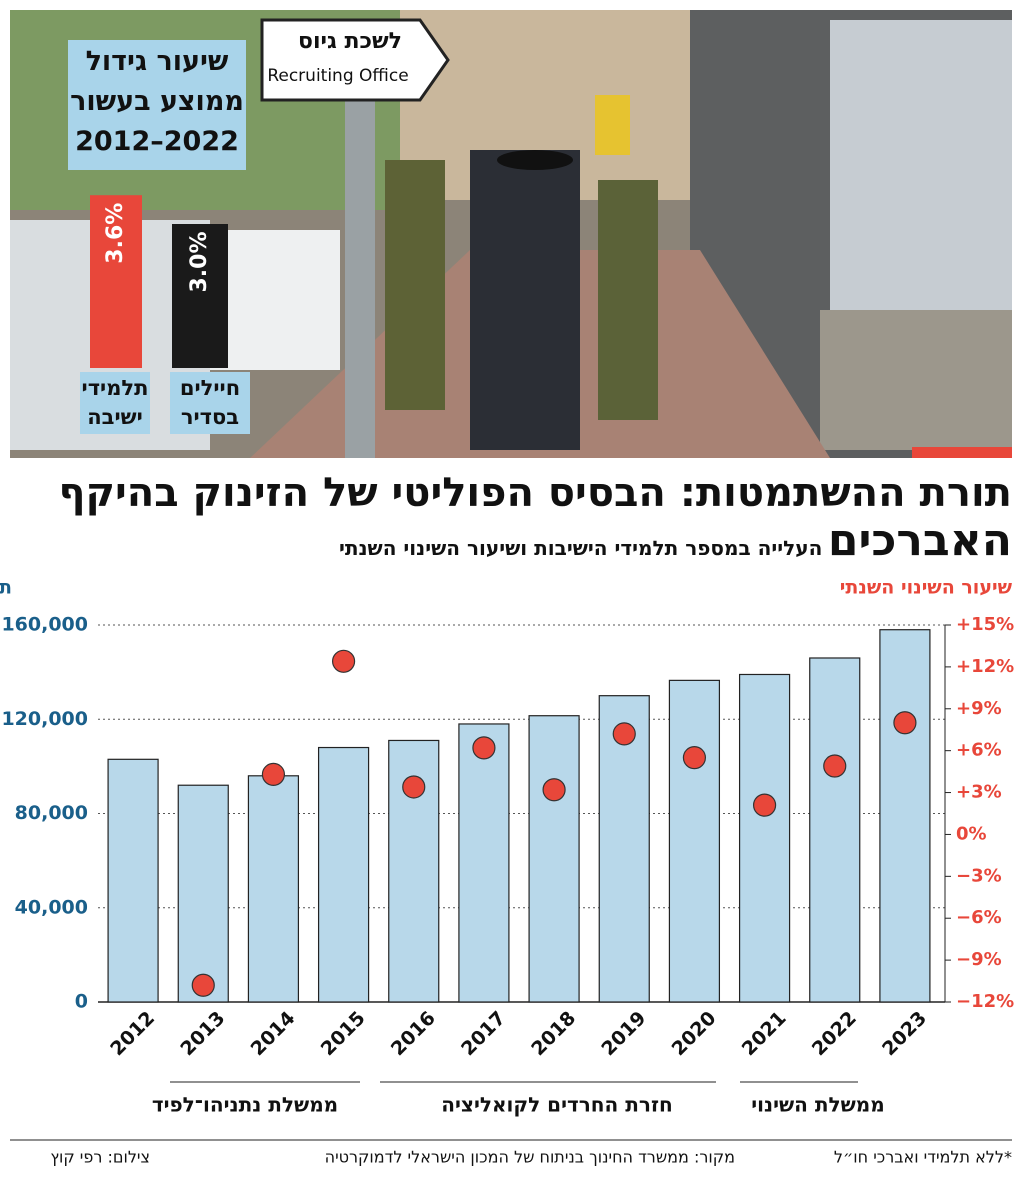  I want to click on x-tick-label: 2013, so click(202, 1033).